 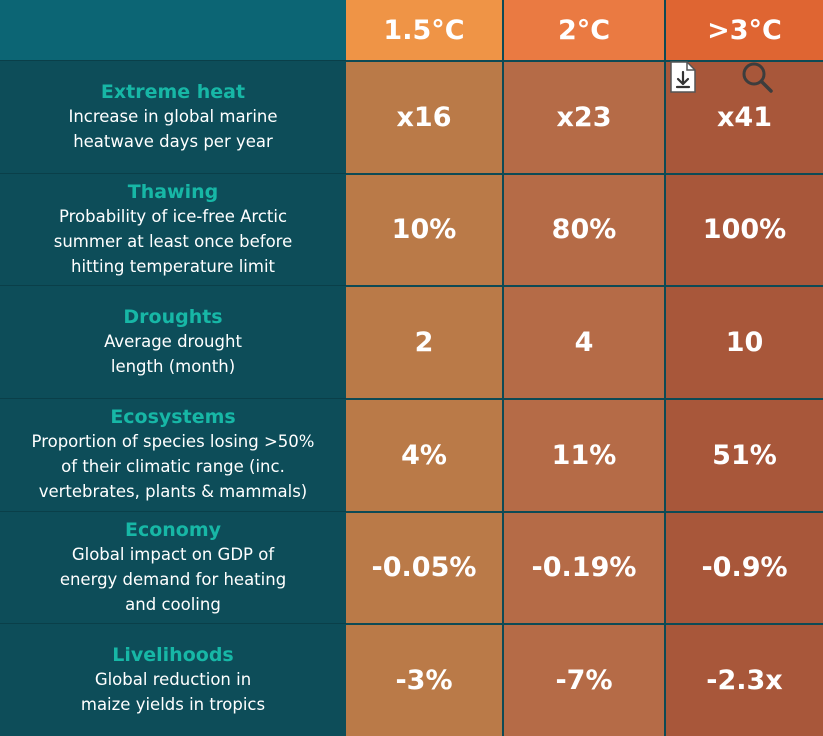 What do you see at coordinates (173, 30) in the screenshot?
I see `header-corner` at bounding box center [173, 30].